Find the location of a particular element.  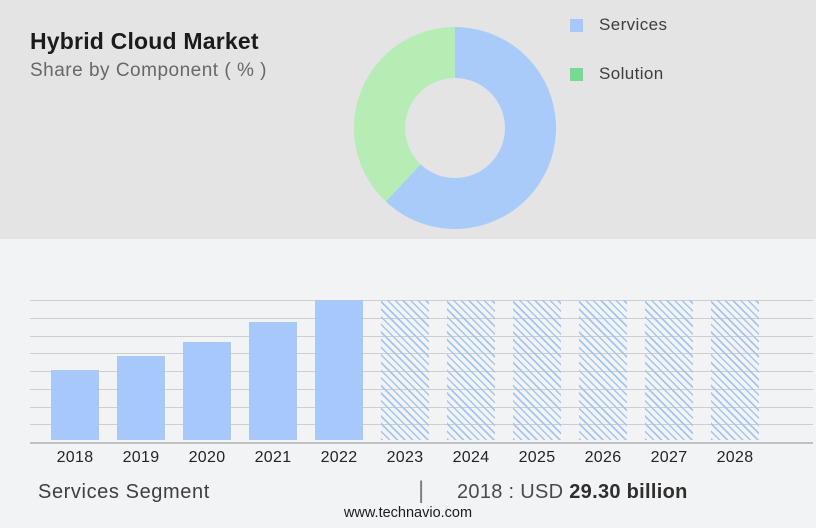

chart-legend: Services Solution is located at coordinates (618, 63).